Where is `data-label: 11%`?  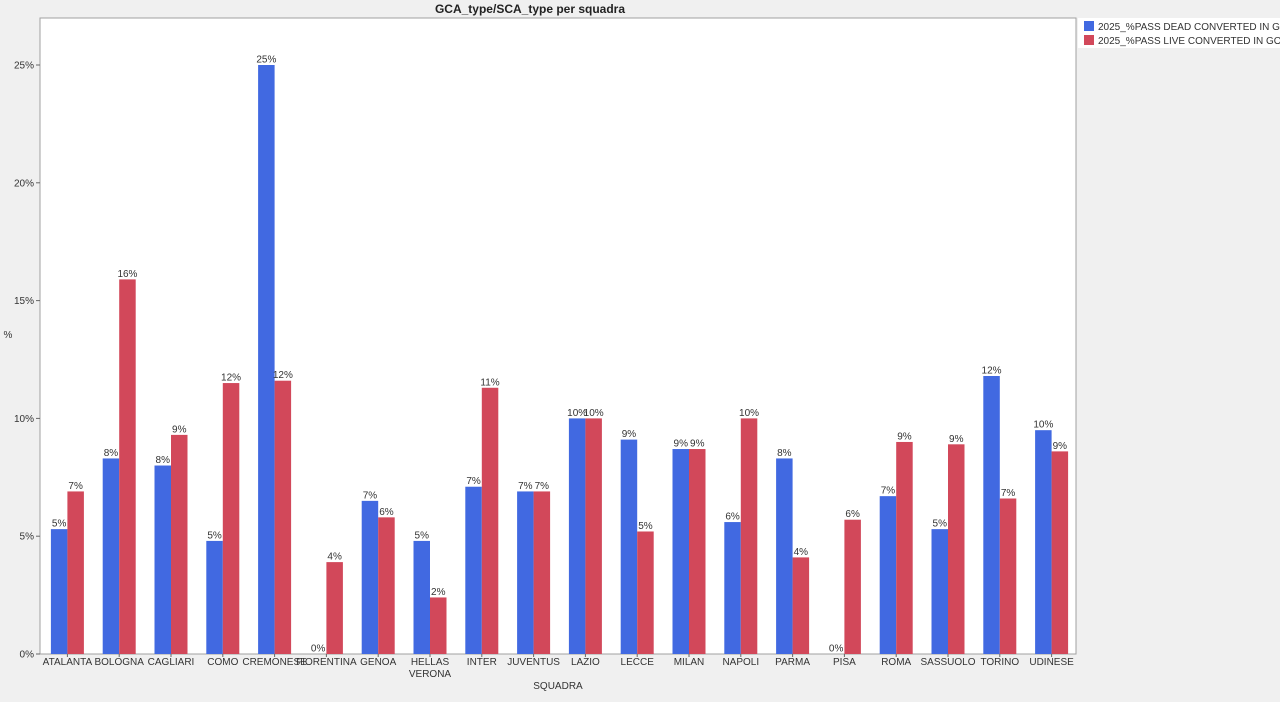 data-label: 11% is located at coordinates (489, 382).